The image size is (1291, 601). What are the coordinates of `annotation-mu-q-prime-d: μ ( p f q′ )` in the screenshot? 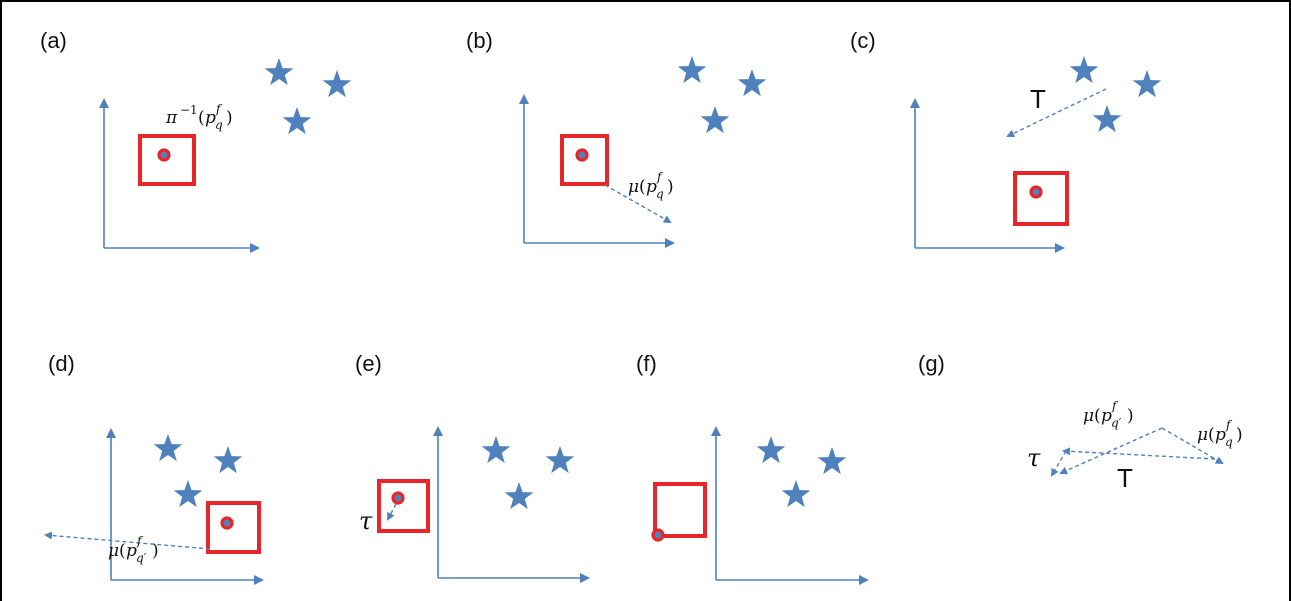 It's located at (133, 549).